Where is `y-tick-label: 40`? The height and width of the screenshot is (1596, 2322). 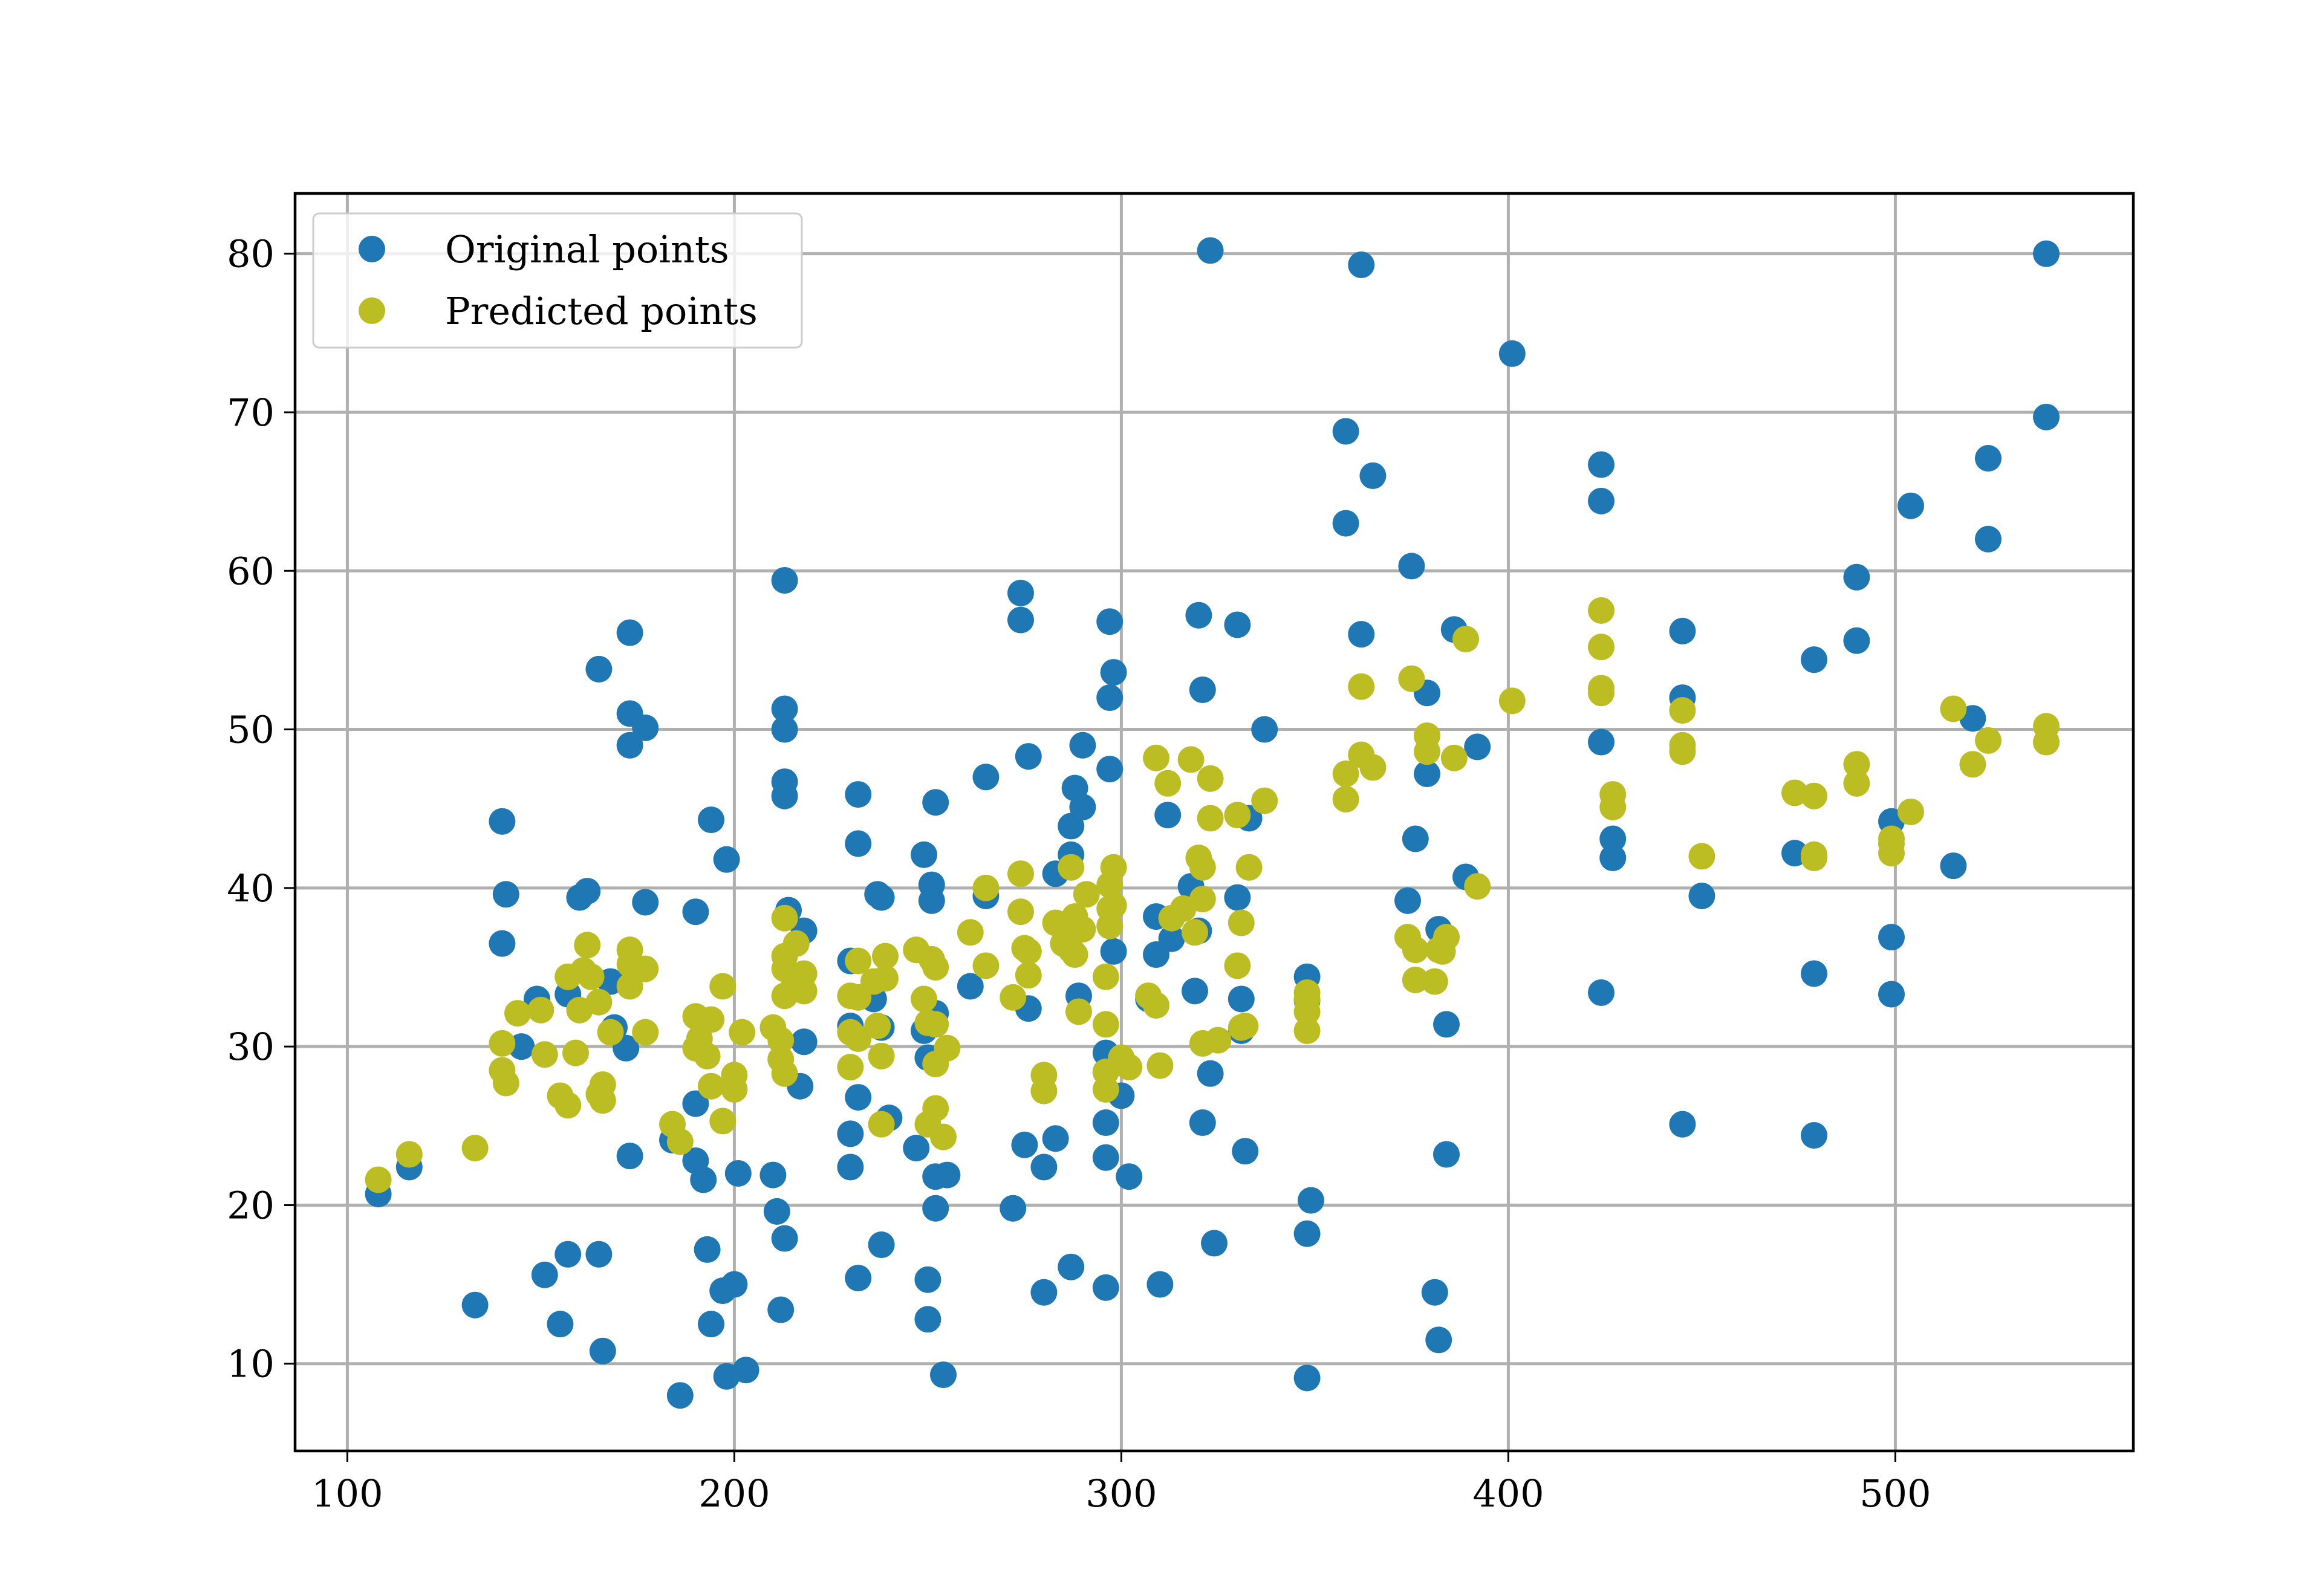 y-tick-label: 40 is located at coordinates (251, 888).